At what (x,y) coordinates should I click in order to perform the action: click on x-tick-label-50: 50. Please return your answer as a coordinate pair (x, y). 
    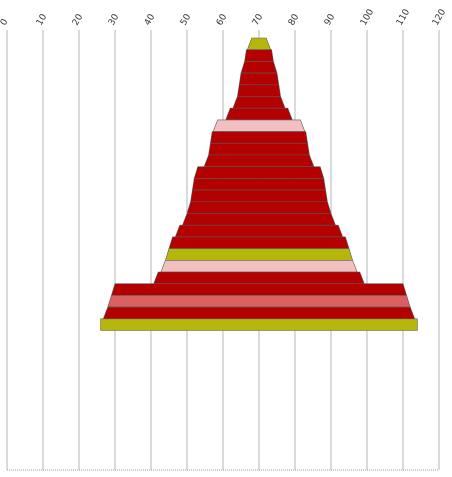
    Looking at the image, I should click on (186, 19).